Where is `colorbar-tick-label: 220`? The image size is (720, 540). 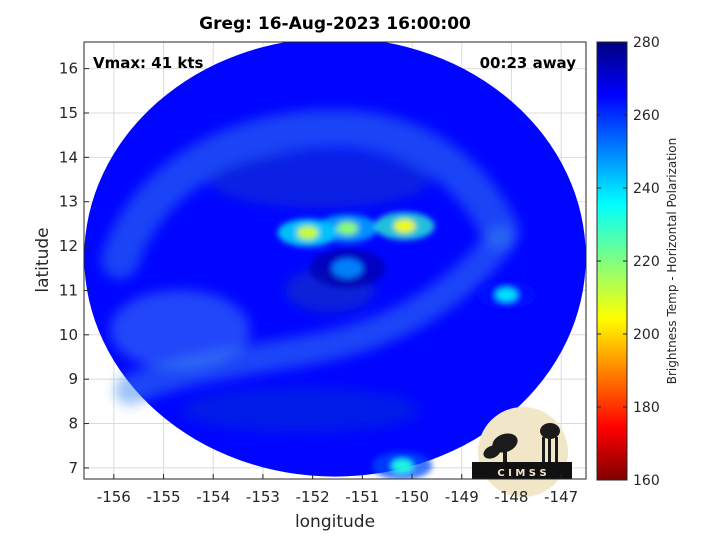 colorbar-tick-label: 220 is located at coordinates (646, 262).